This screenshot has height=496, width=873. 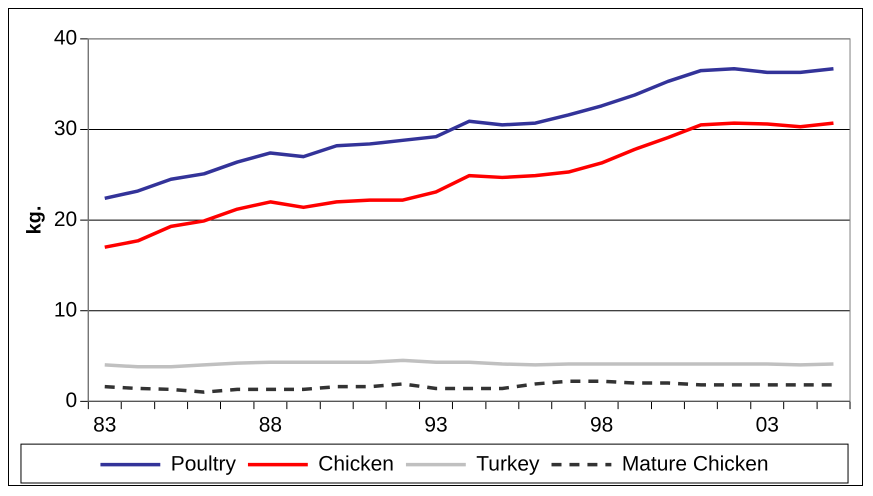 What do you see at coordinates (767, 424) in the screenshot?
I see `x-tick-label: 03` at bounding box center [767, 424].